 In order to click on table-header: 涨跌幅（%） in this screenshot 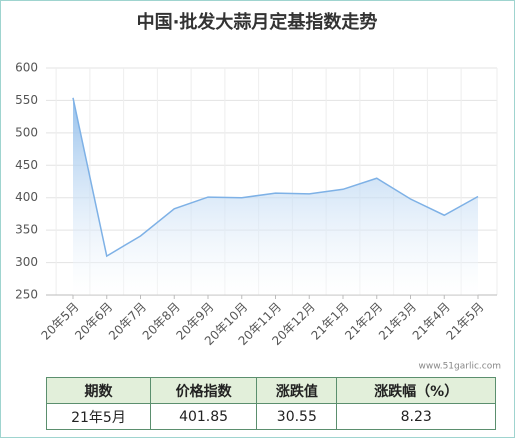, I will do `click(416, 390)`.